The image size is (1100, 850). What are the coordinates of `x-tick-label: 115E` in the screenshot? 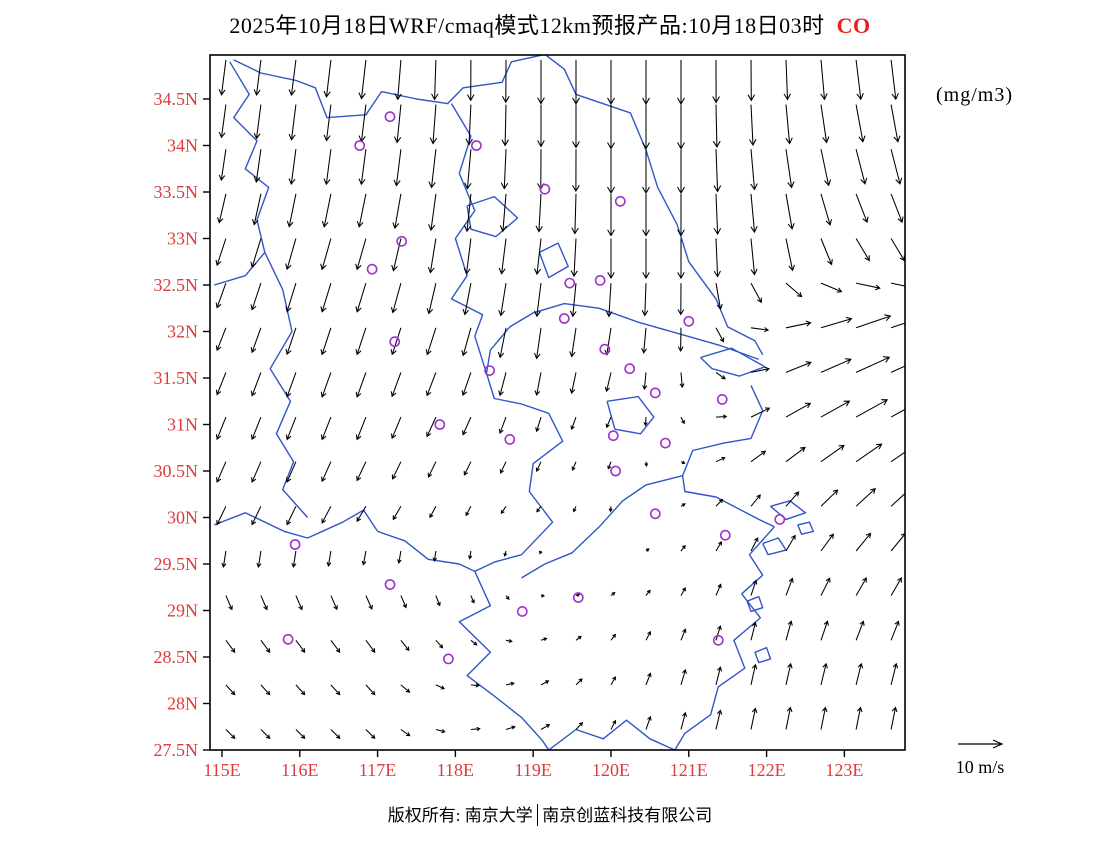 It's located at (221, 770).